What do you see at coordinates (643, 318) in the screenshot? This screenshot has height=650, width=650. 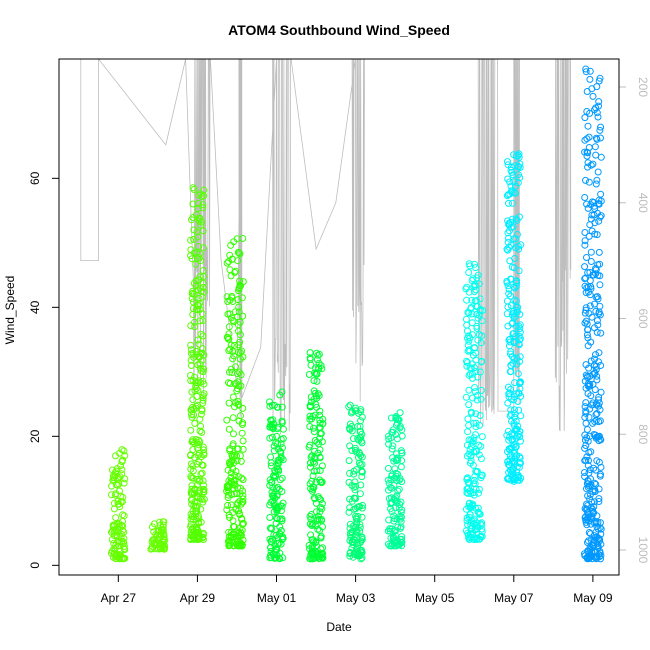 I see `y-right-tick-label: 600` at bounding box center [643, 318].